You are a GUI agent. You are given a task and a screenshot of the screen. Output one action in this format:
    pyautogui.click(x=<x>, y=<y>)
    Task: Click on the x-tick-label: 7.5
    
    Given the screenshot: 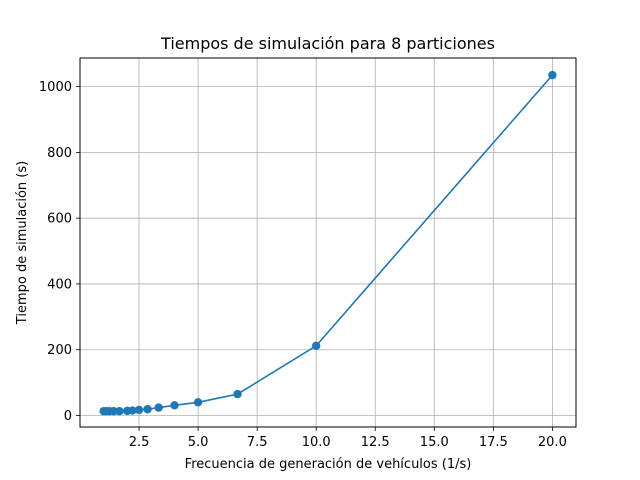 What is the action you would take?
    pyautogui.click(x=257, y=442)
    